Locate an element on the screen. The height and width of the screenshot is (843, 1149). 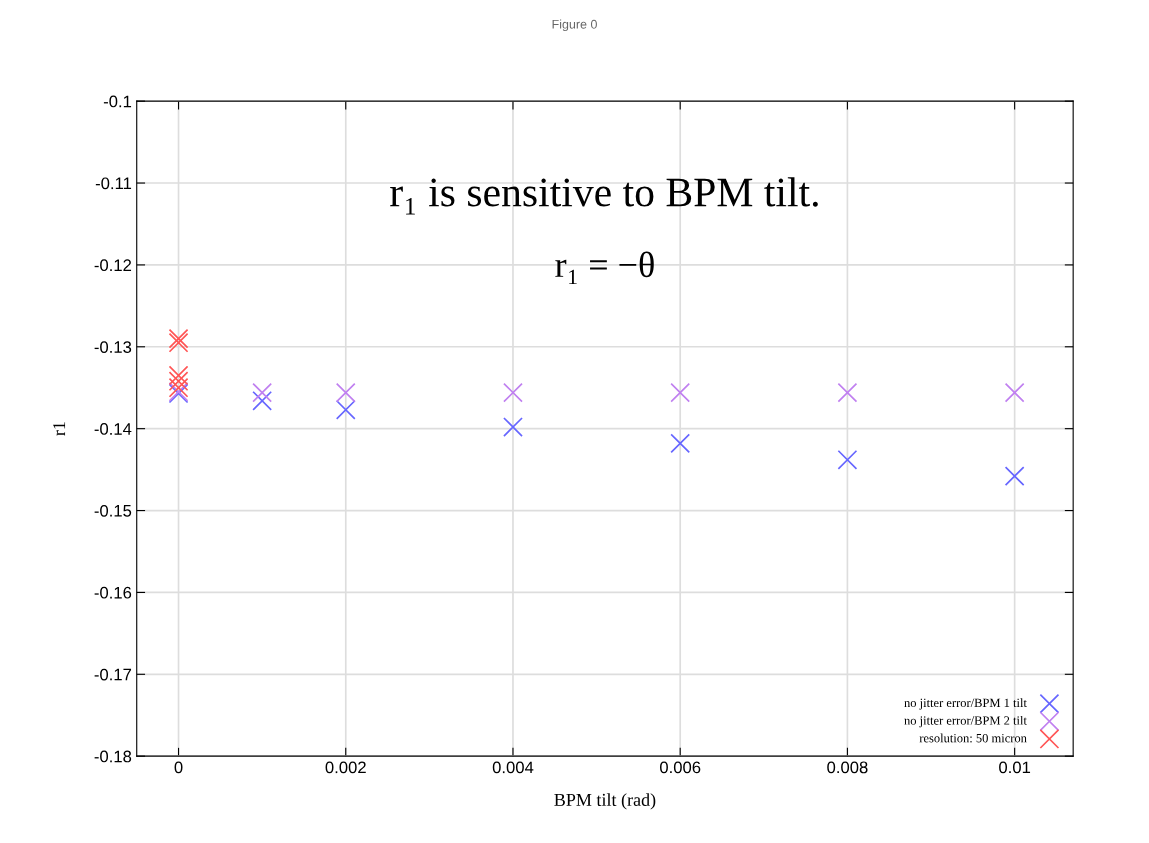
y-axis-title: r1 is located at coordinates (59, 429).